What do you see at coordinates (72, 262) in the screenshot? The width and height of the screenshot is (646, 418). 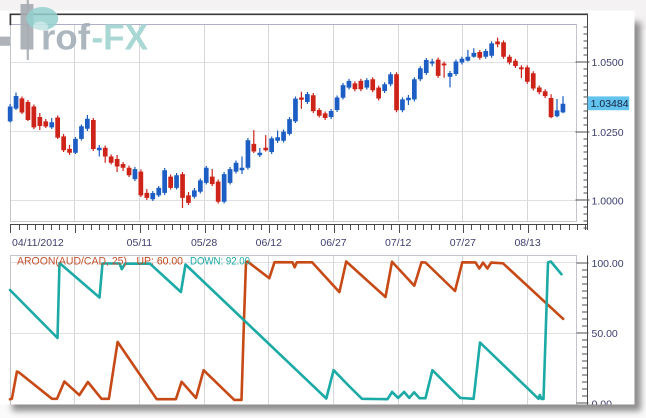 I see `svg-text: AROON(AUD/CAD, 25)` at bounding box center [72, 262].